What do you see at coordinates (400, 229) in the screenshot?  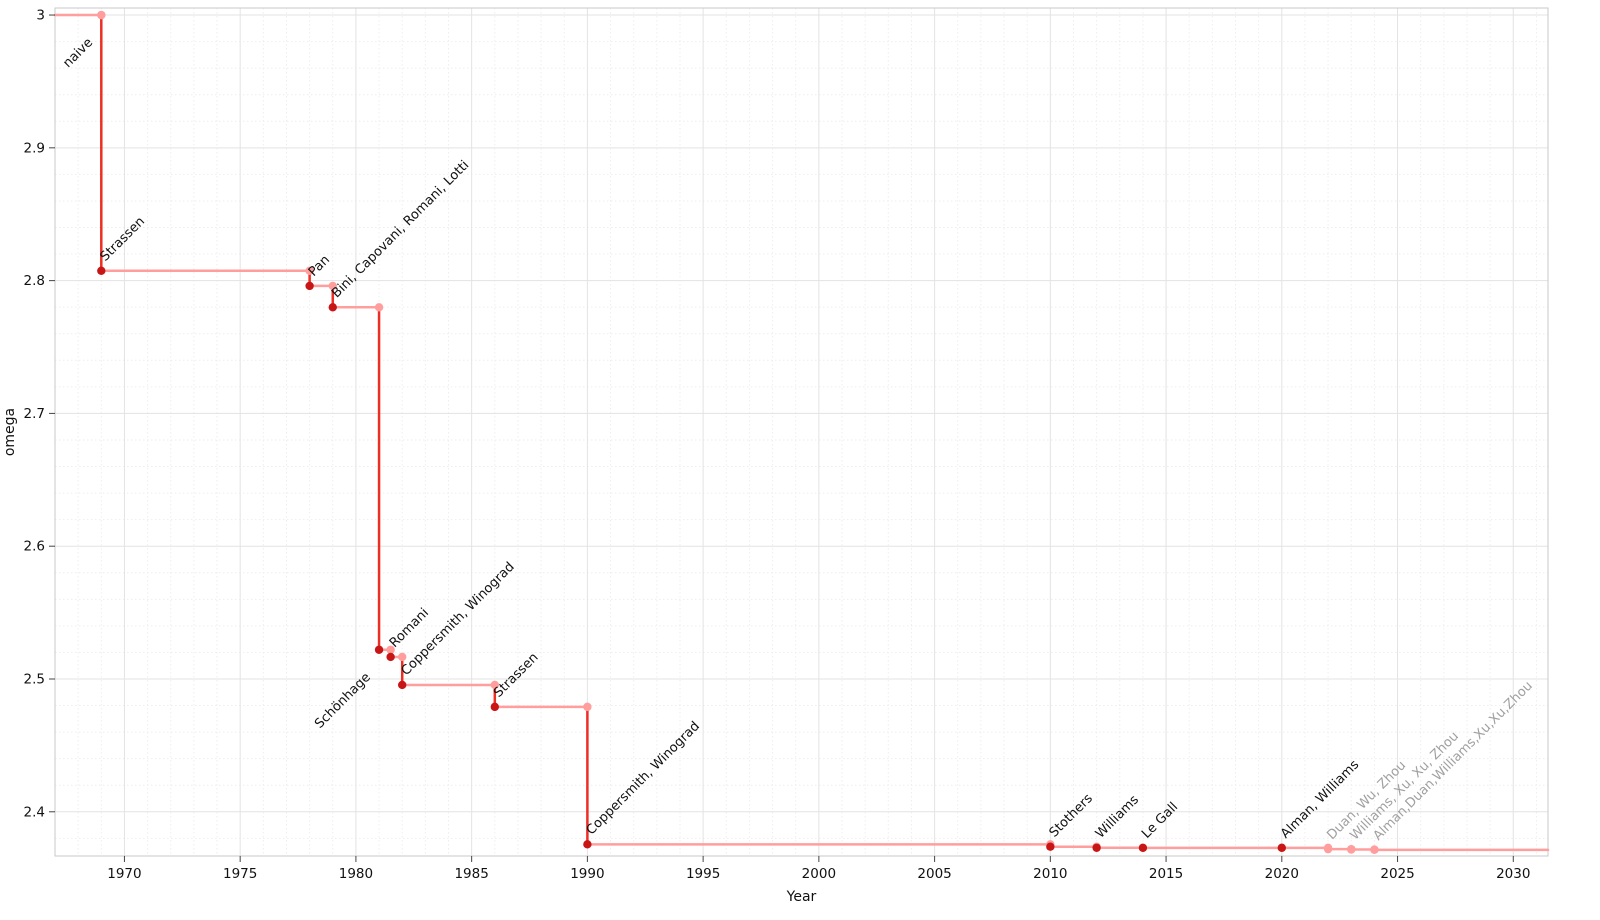 I see `point-label: Bini, Capovani, Romani, Lotti` at bounding box center [400, 229].